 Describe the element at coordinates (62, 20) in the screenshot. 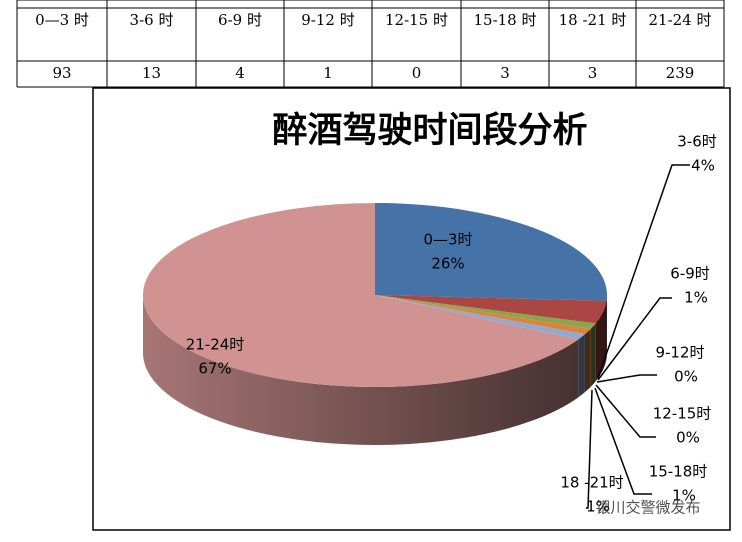

I see `header-cell: 0—3 时` at that location.